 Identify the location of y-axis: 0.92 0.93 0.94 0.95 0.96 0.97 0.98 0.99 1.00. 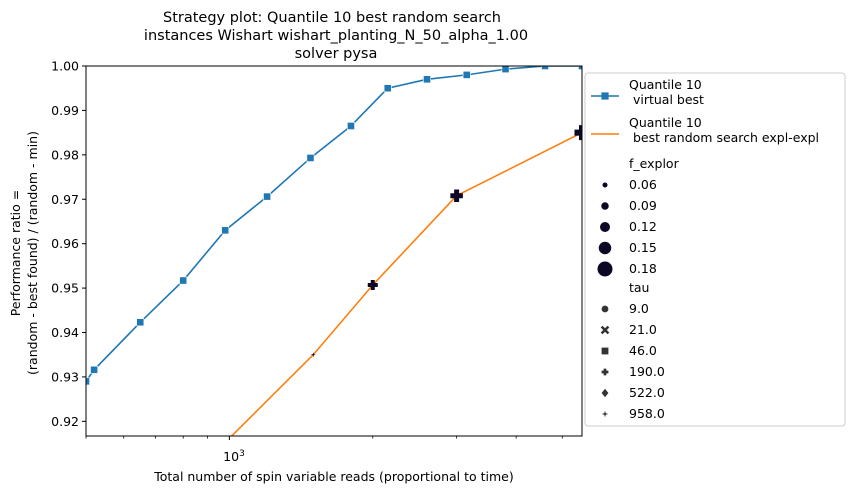
(68, 244).